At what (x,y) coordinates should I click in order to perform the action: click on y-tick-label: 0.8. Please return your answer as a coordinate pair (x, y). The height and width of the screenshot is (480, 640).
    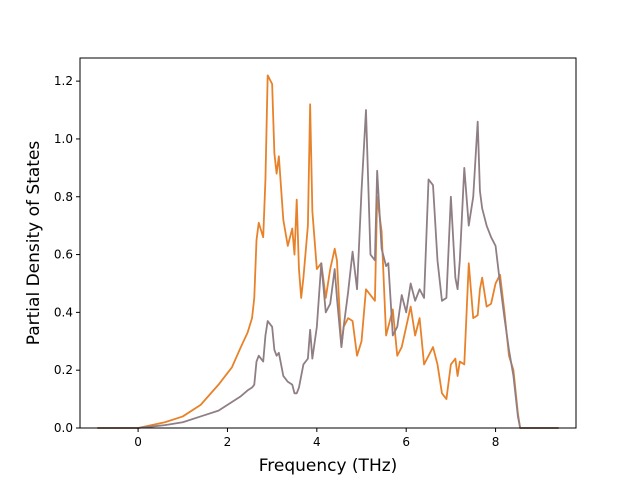
    Looking at the image, I should click on (63, 197).